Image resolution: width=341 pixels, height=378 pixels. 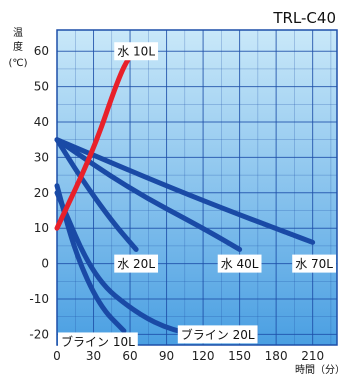 I want to click on series-label-text: 水 70L, so click(x=314, y=264).